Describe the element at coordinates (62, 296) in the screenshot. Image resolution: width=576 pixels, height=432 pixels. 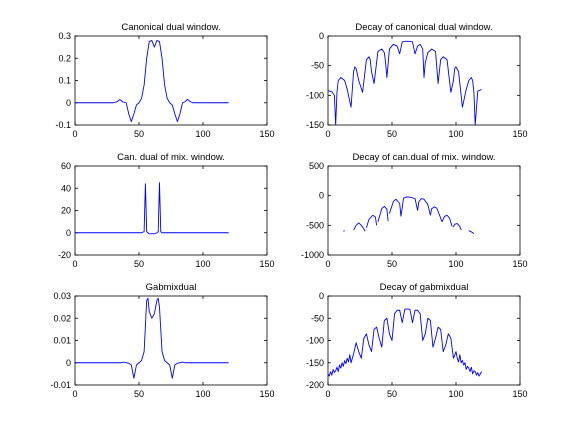
I see `y-tick-label: 0.03` at that location.